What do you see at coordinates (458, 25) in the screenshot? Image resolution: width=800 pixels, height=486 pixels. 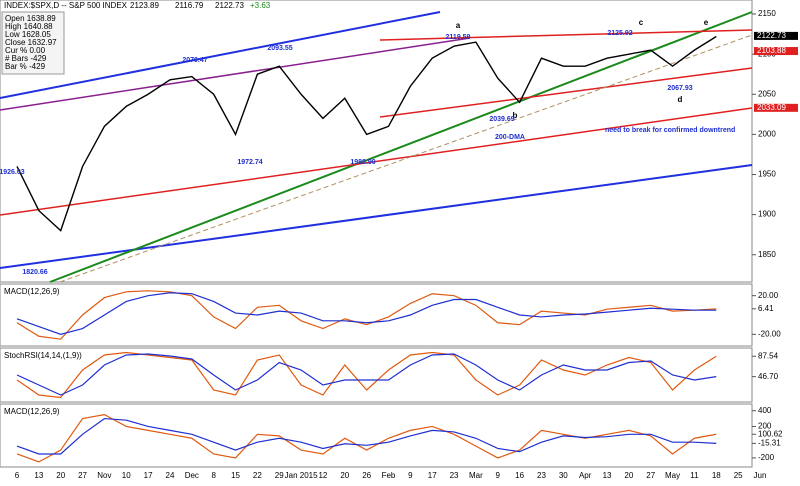 I see `wave-label: a` at bounding box center [458, 25].